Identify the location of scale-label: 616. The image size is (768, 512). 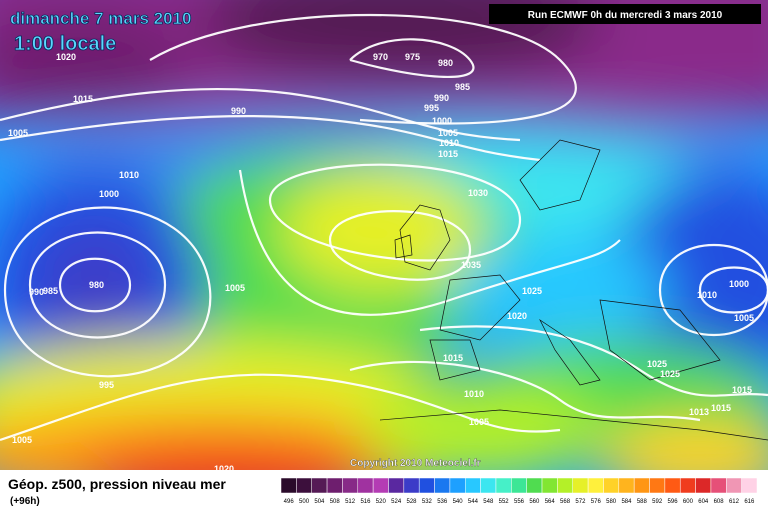
(749, 502).